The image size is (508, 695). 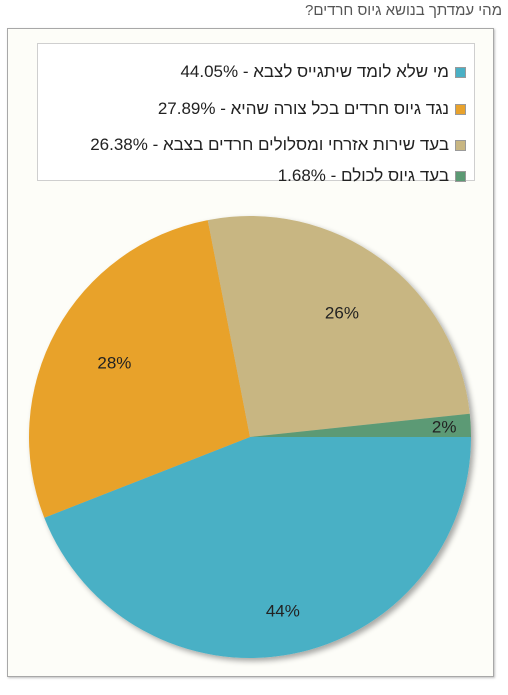 I want to click on legend-item: מי שלא לומד שיתגייס לצבא - 44.05%, so click(x=323, y=72).